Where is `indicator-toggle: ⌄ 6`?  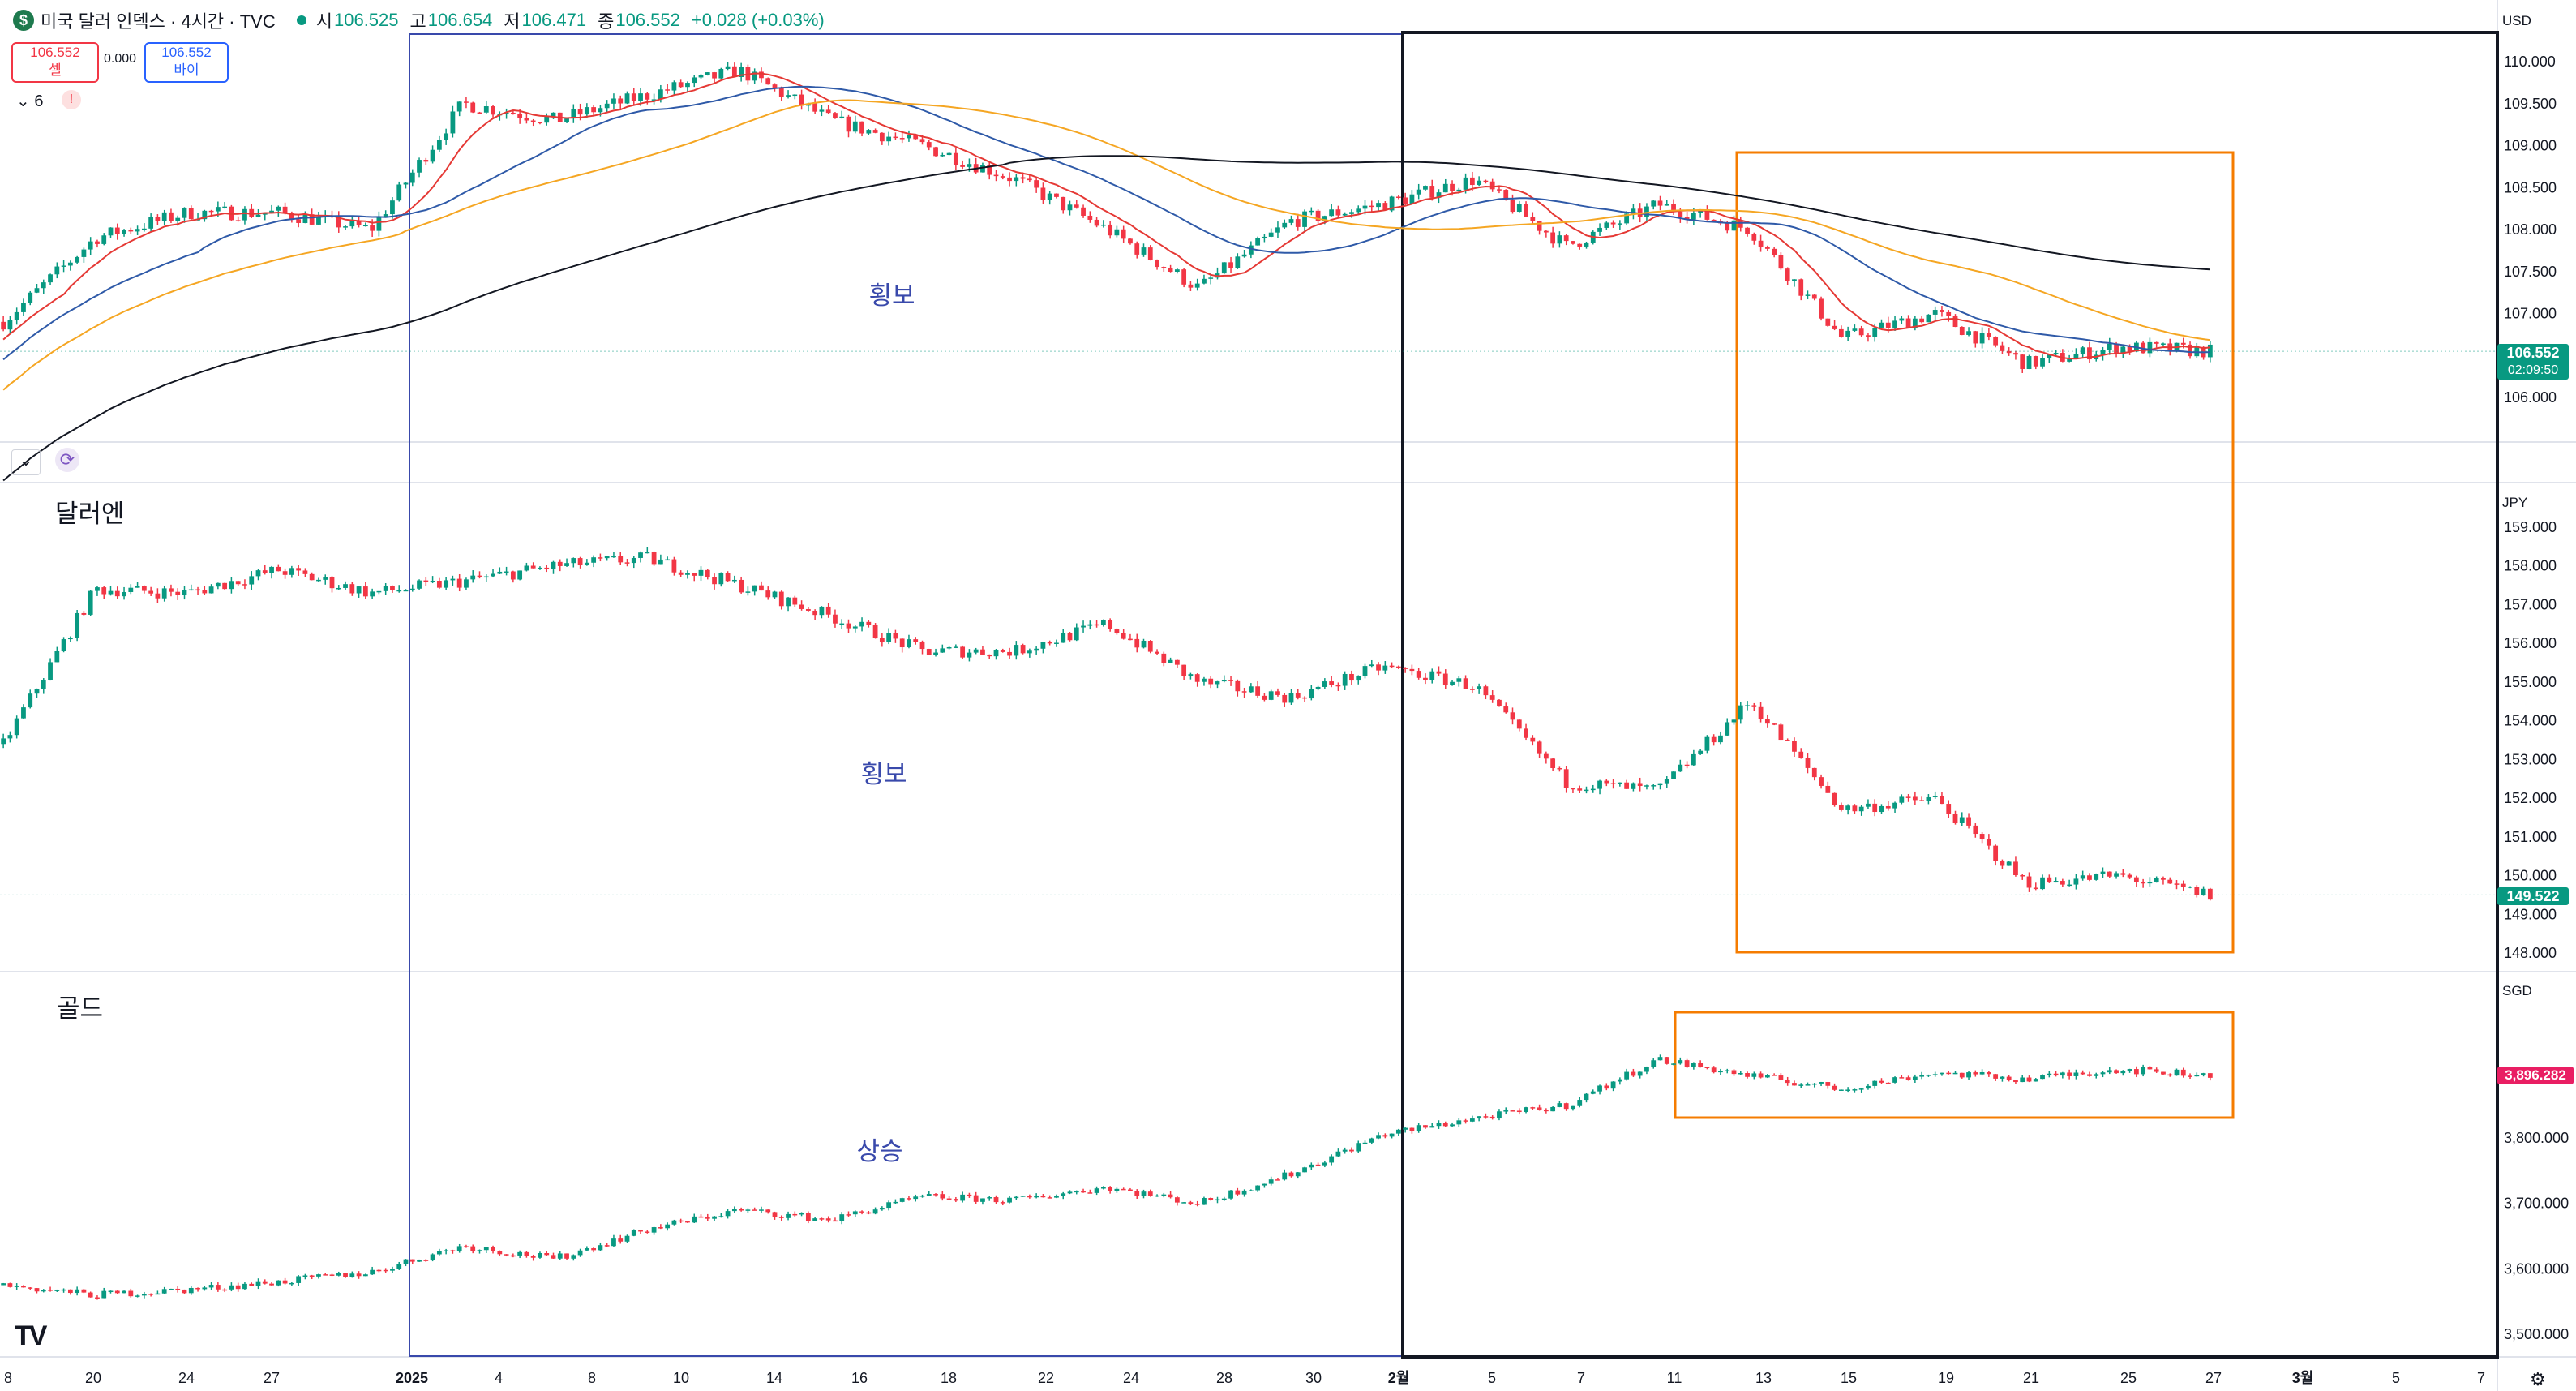
indicator-toggle: ⌄ 6 is located at coordinates (29, 101).